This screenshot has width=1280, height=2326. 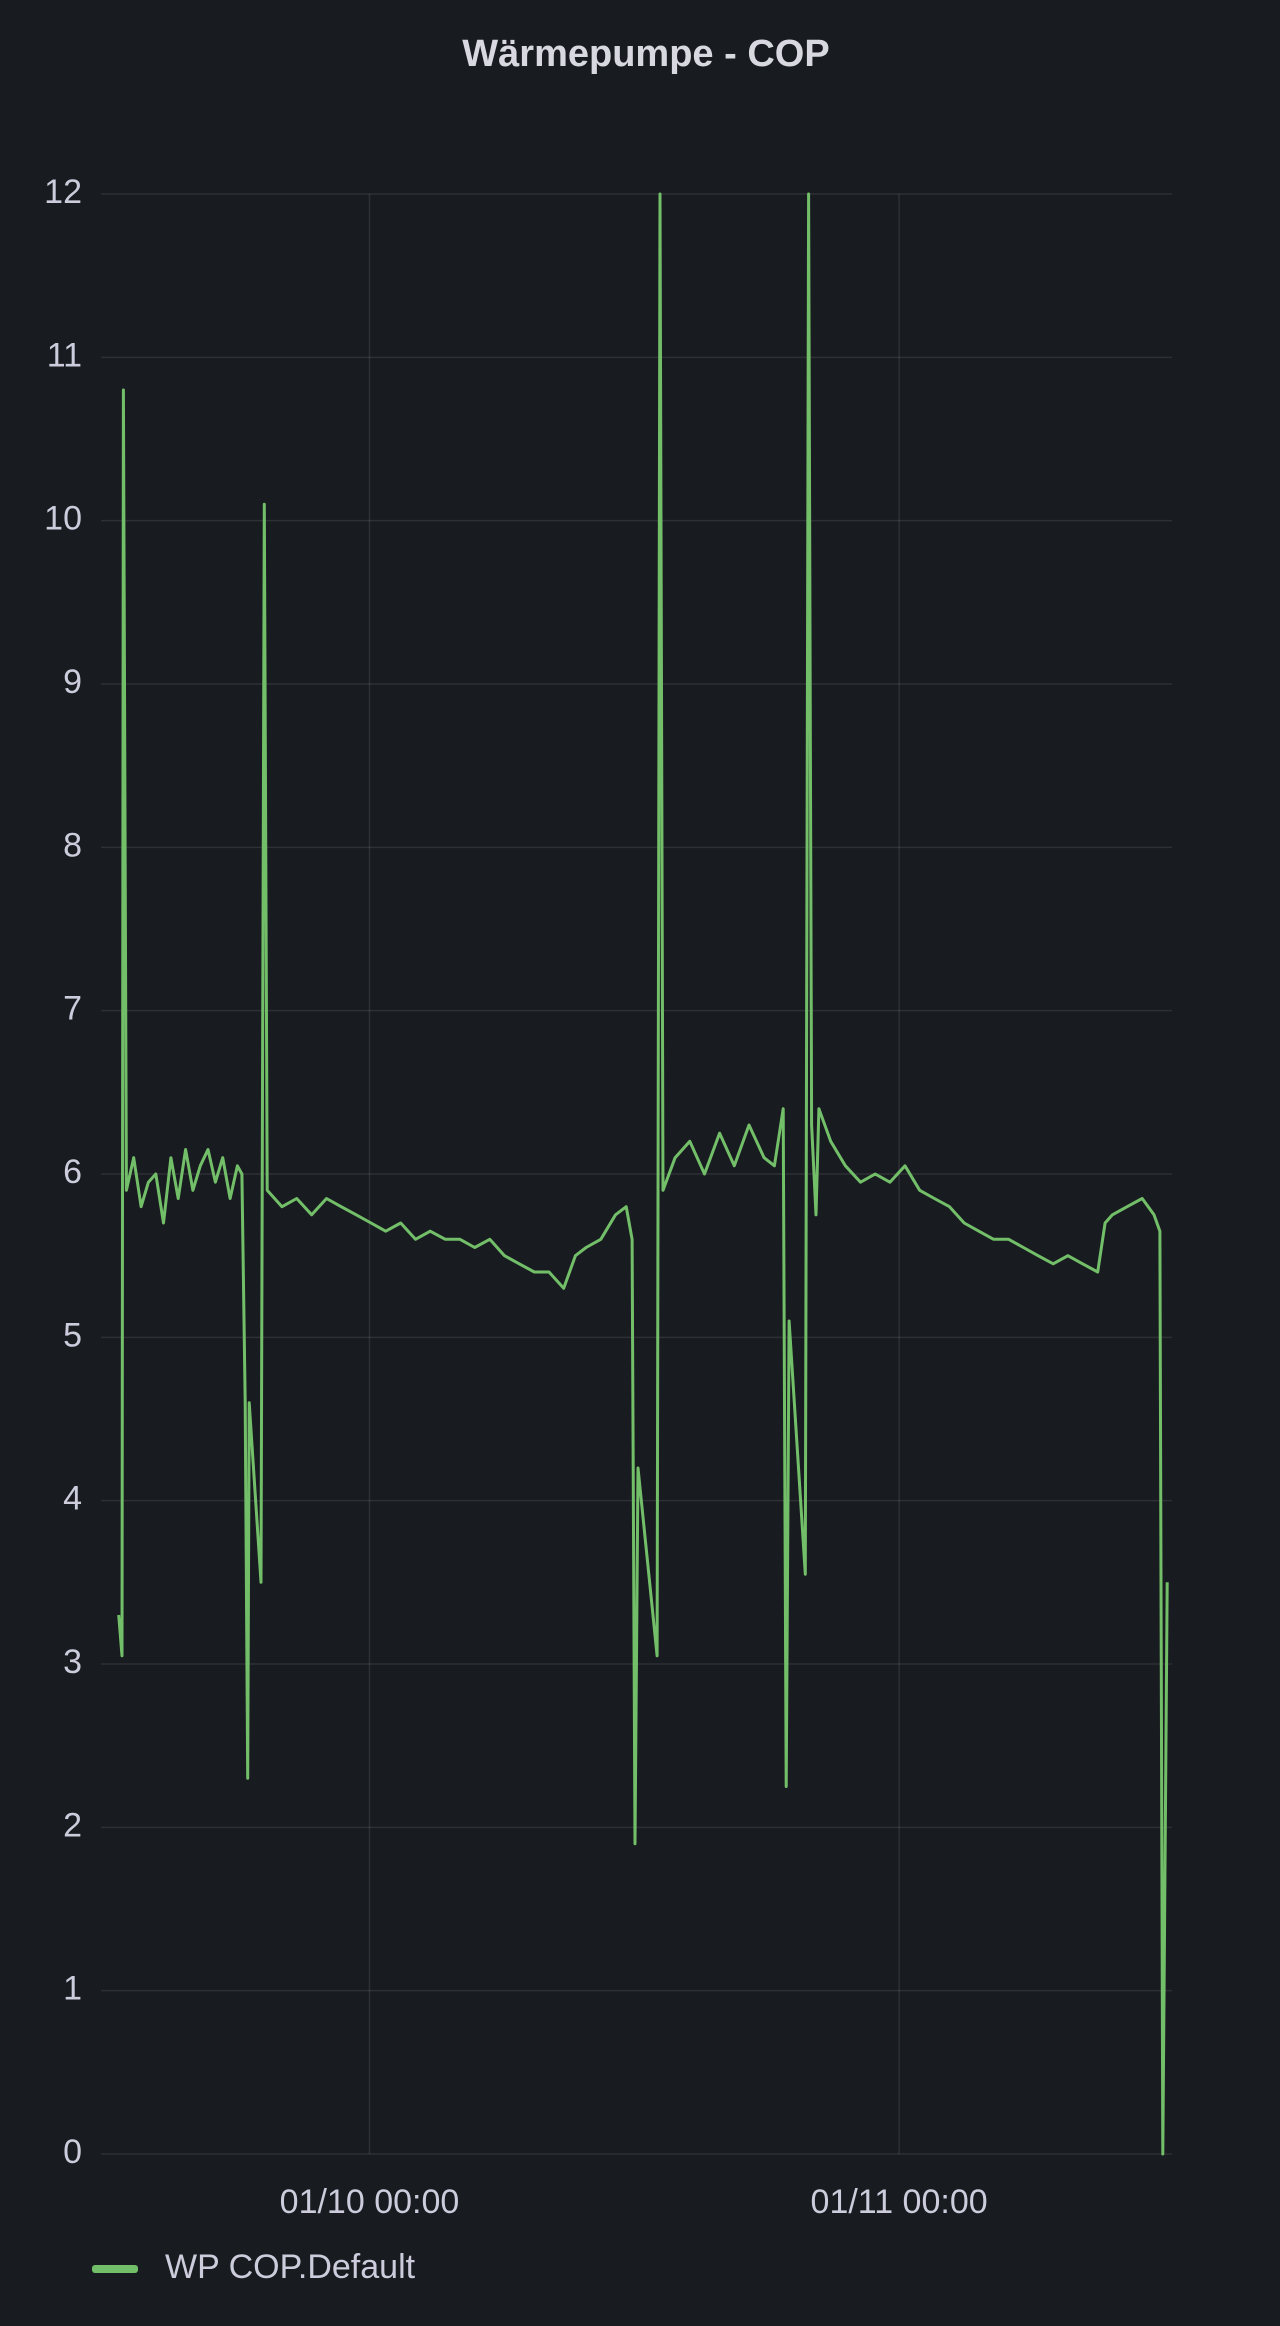 What do you see at coordinates (63, 192) in the screenshot?
I see `y-tick-label: 12` at bounding box center [63, 192].